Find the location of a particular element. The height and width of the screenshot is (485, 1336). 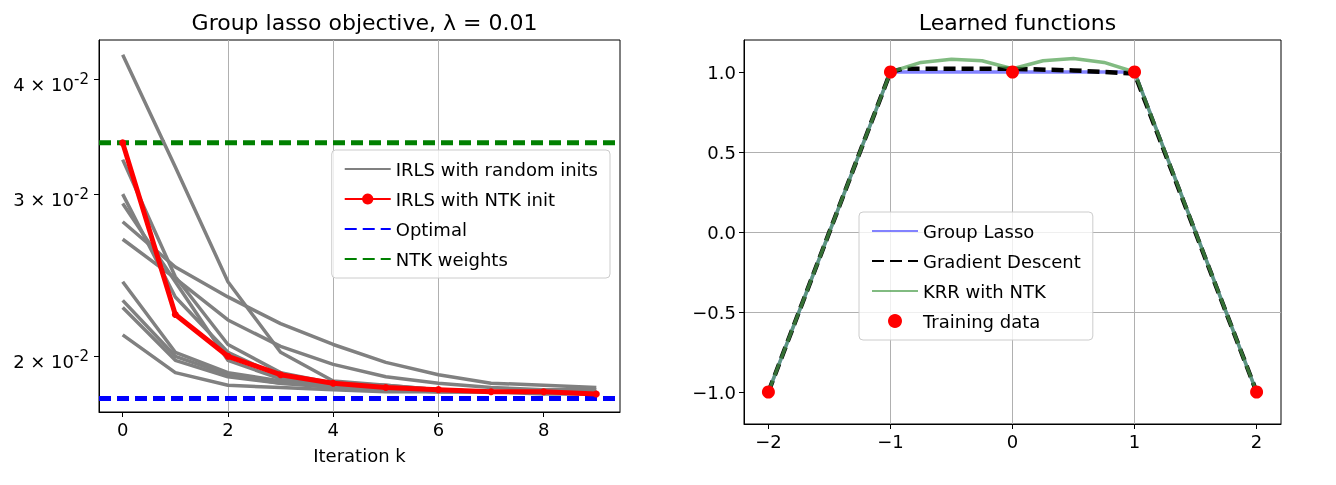

x-tick-label: 8 is located at coordinates (543, 429).